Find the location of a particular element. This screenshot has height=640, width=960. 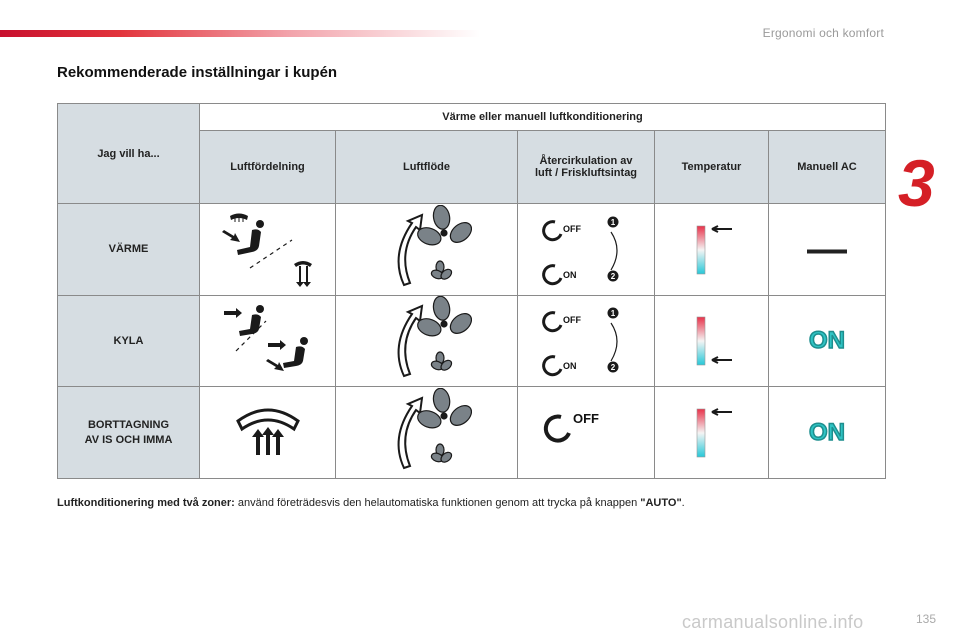

row-label-cooling: KYLA is located at coordinates (128, 341).